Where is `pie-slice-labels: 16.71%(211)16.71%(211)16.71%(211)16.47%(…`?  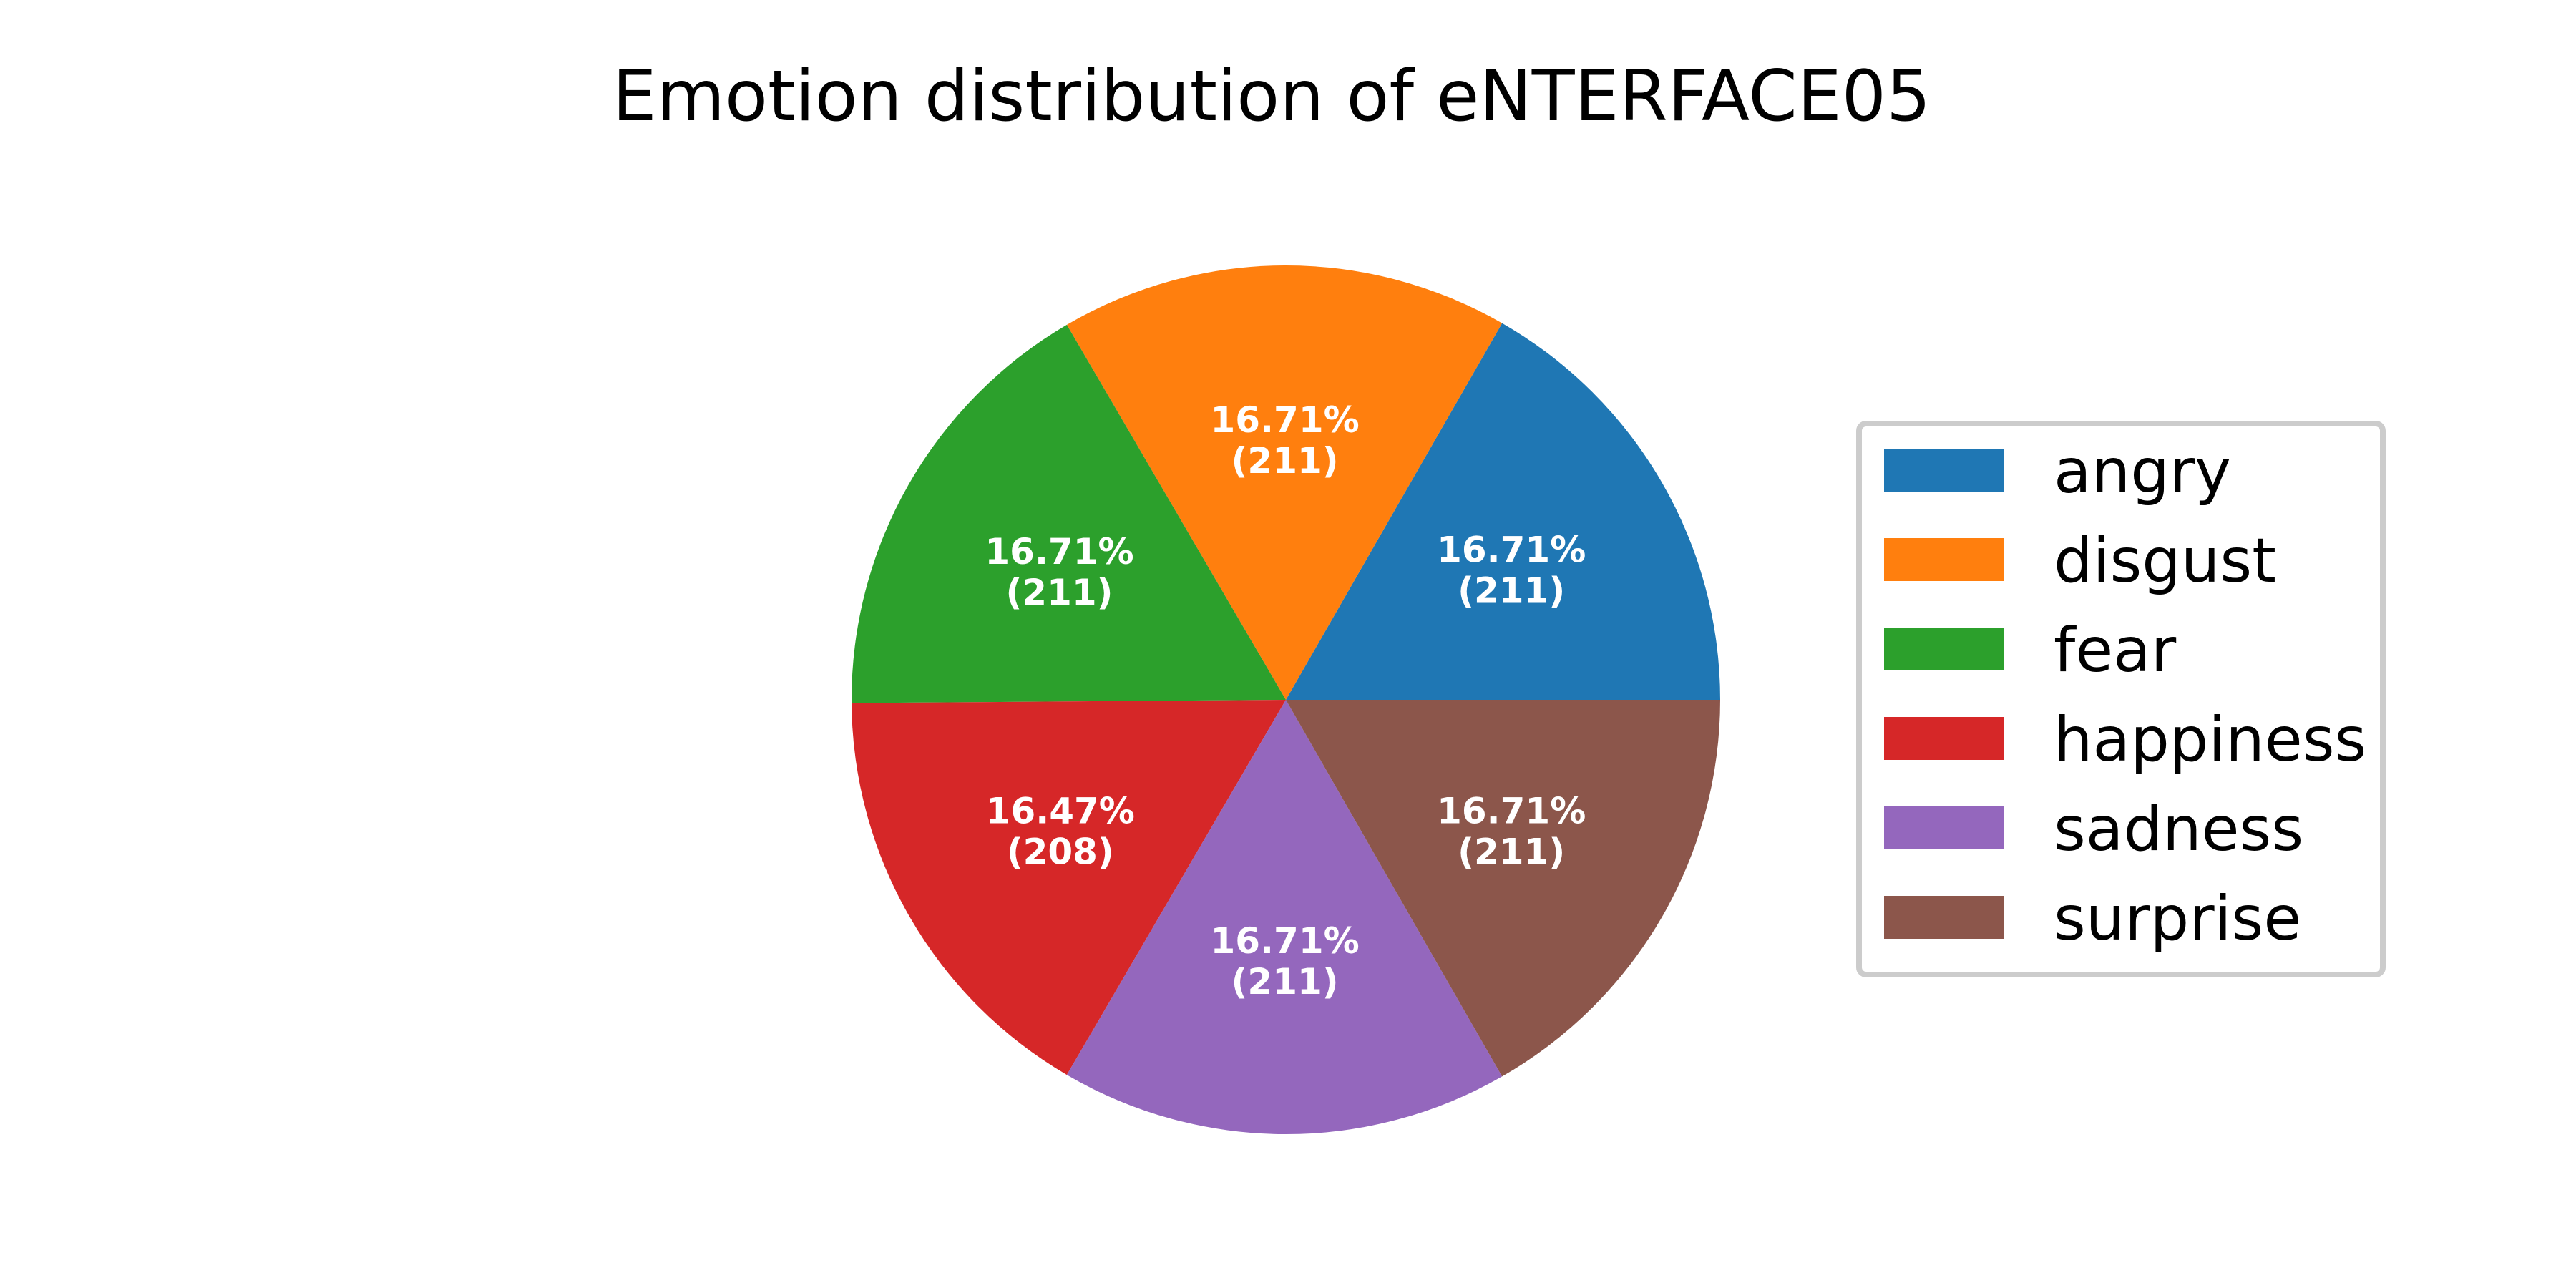
pie-slice-labels: 16.71%(211)16.71%(211)16.71%(211)16.47%(… is located at coordinates (1285, 700).